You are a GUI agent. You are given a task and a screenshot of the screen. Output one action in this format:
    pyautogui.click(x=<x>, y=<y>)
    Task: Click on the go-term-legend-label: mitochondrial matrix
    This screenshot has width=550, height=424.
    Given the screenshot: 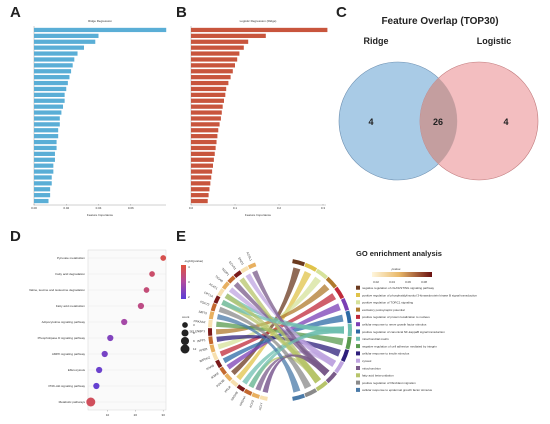 What is the action you would take?
    pyautogui.click(x=375, y=339)
    